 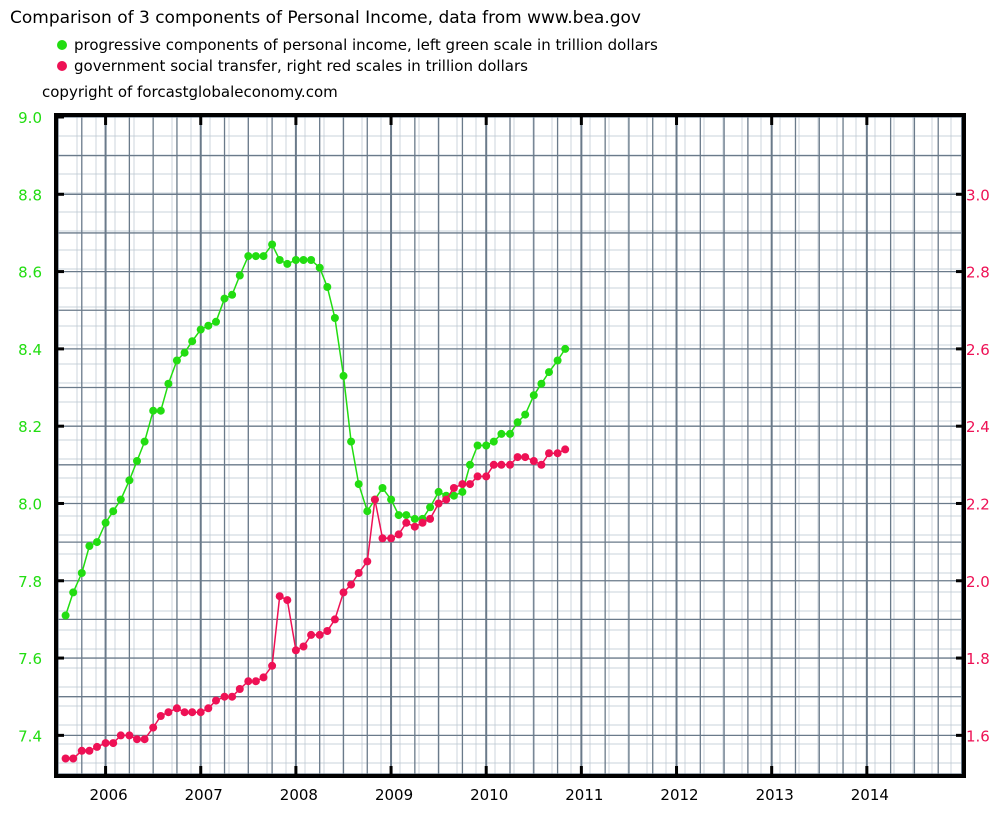 I want to click on x-tick-label: 2006, so click(x=108, y=795).